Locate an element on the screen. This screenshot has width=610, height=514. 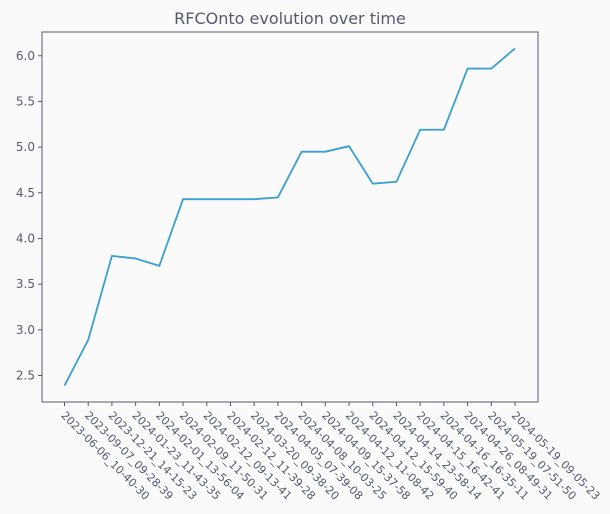
y-axis: 2.5 3.0 3.5 4.0 4.5 5.0 5.5 6.0 is located at coordinates (29, 216).